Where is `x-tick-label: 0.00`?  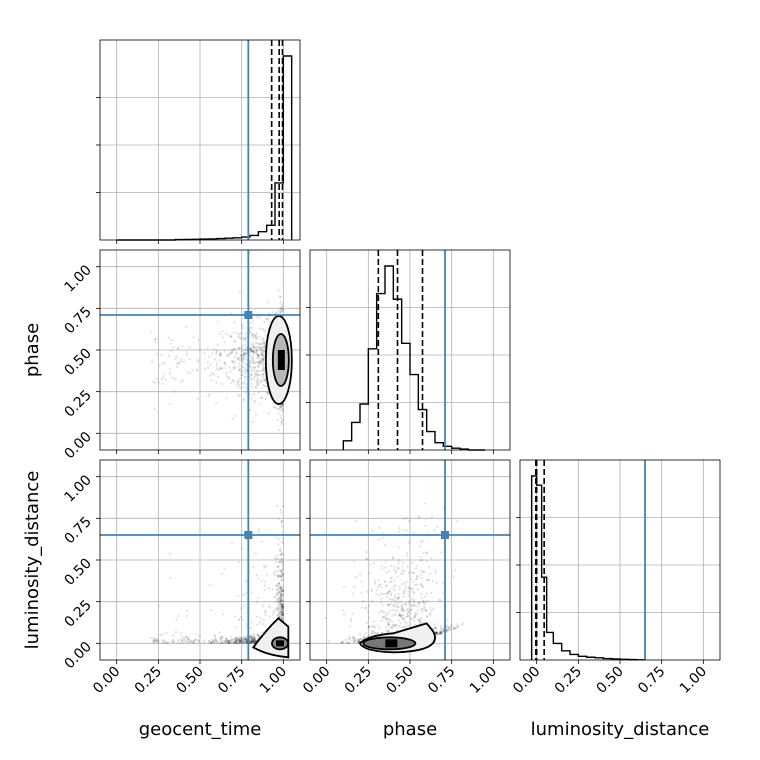
x-tick-label: 0.00 is located at coordinates (526, 680).